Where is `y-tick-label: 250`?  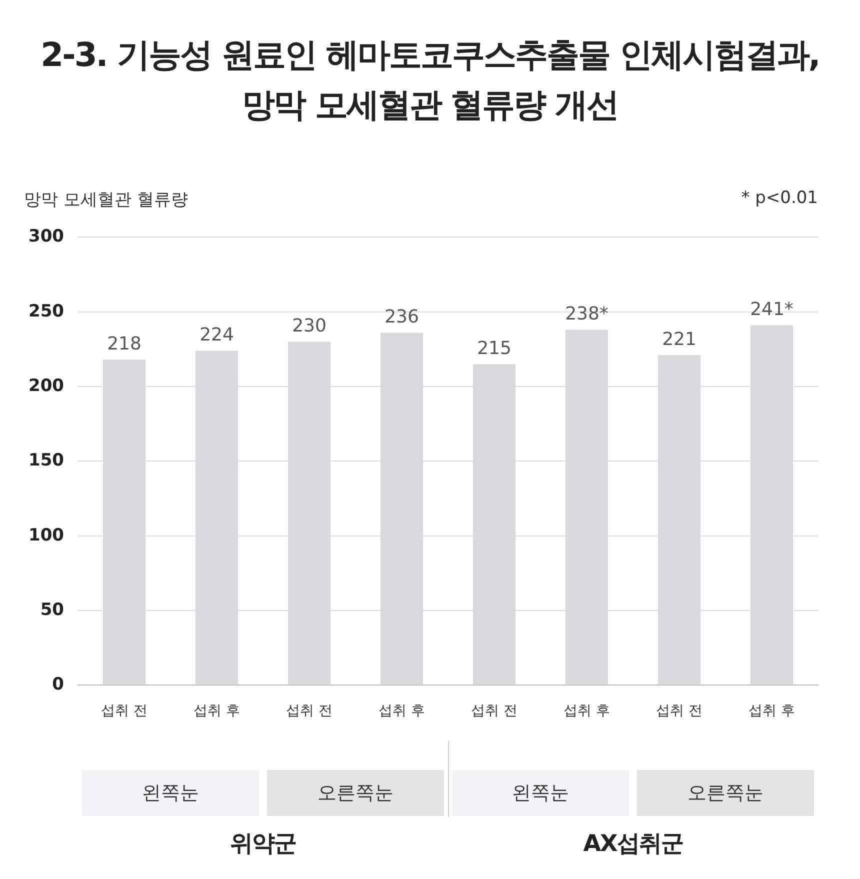 y-tick-label: 250 is located at coordinates (46, 311).